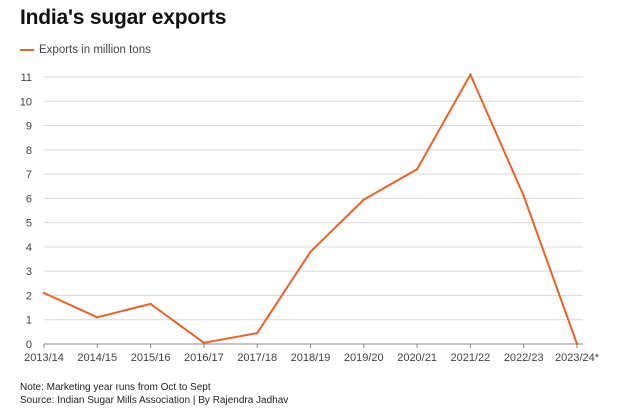  What do you see at coordinates (97, 358) in the screenshot?
I see `x-tick-label: 2014/15` at bounding box center [97, 358].